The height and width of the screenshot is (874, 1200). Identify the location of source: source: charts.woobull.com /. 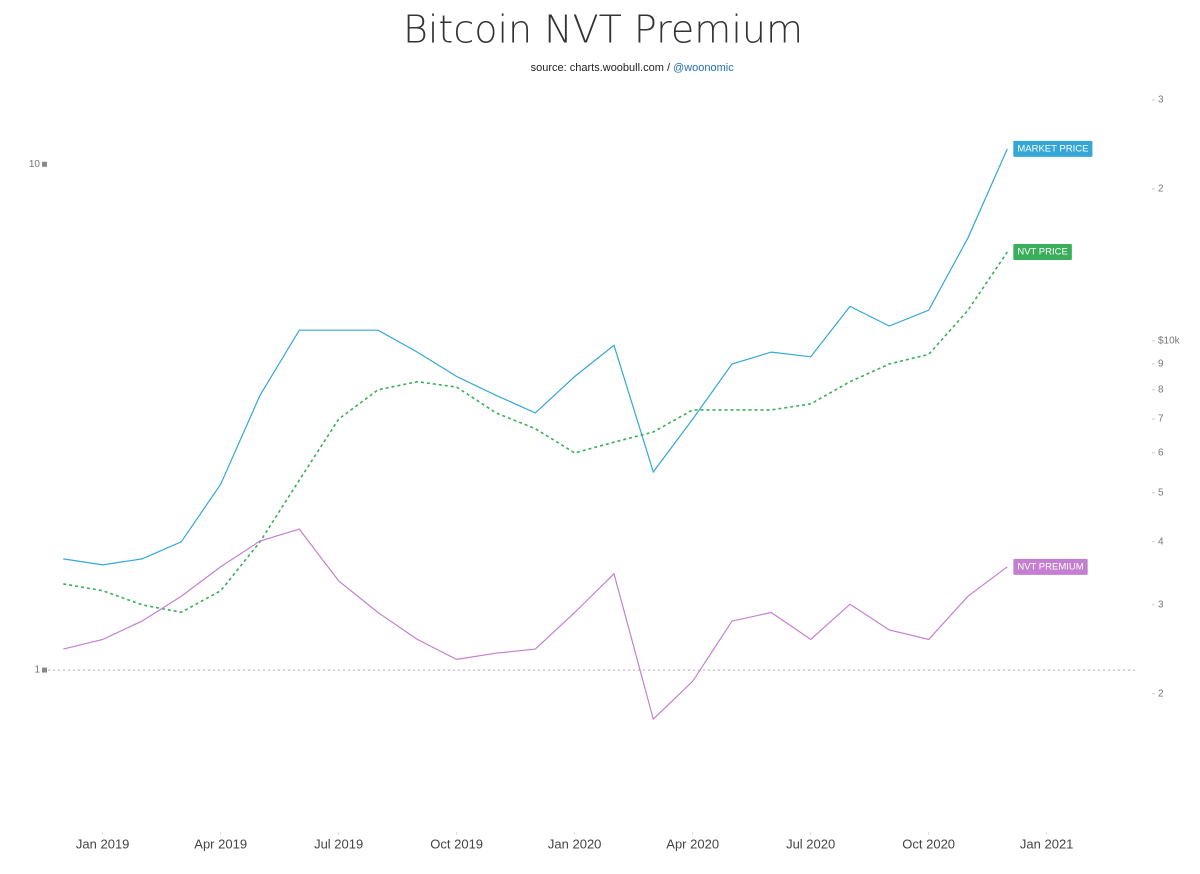
(601, 68).